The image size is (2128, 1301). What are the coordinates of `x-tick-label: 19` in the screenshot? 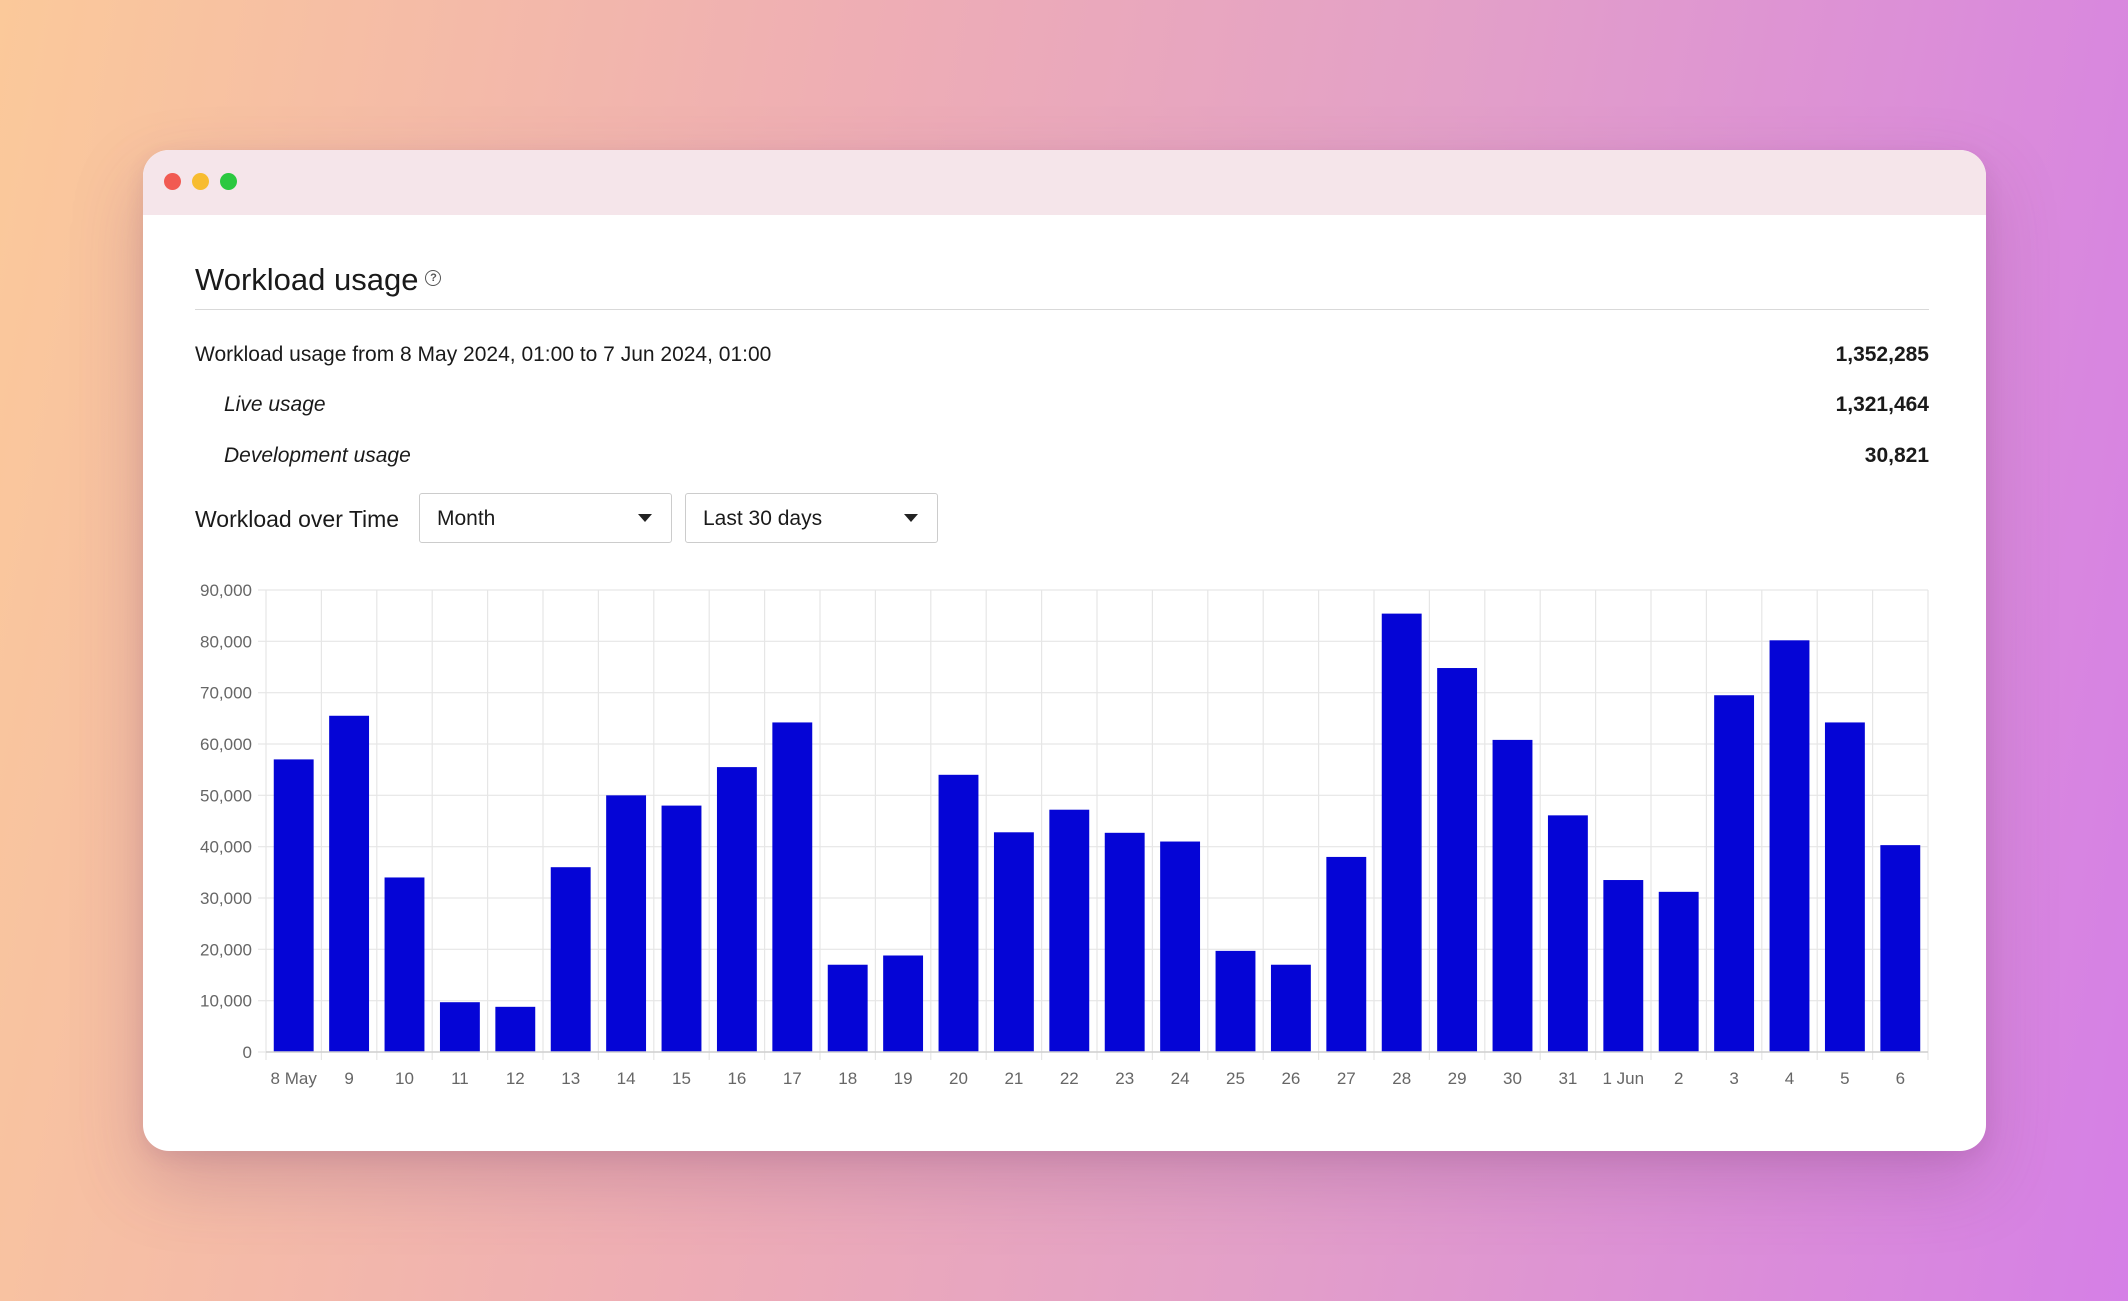 It's located at (903, 1078).